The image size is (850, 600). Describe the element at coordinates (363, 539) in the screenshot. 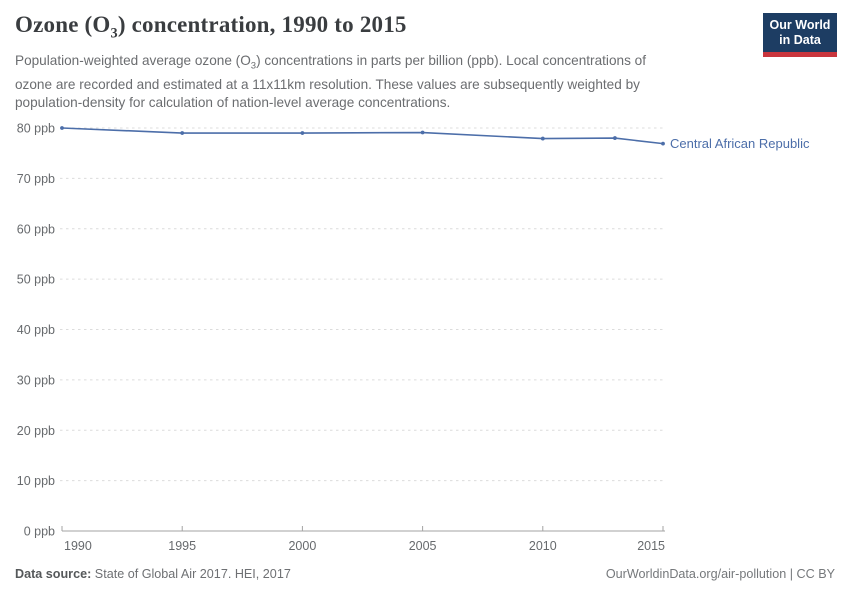

I see `x-axis: 1990 1995 2000 2005 2010 2015` at that location.